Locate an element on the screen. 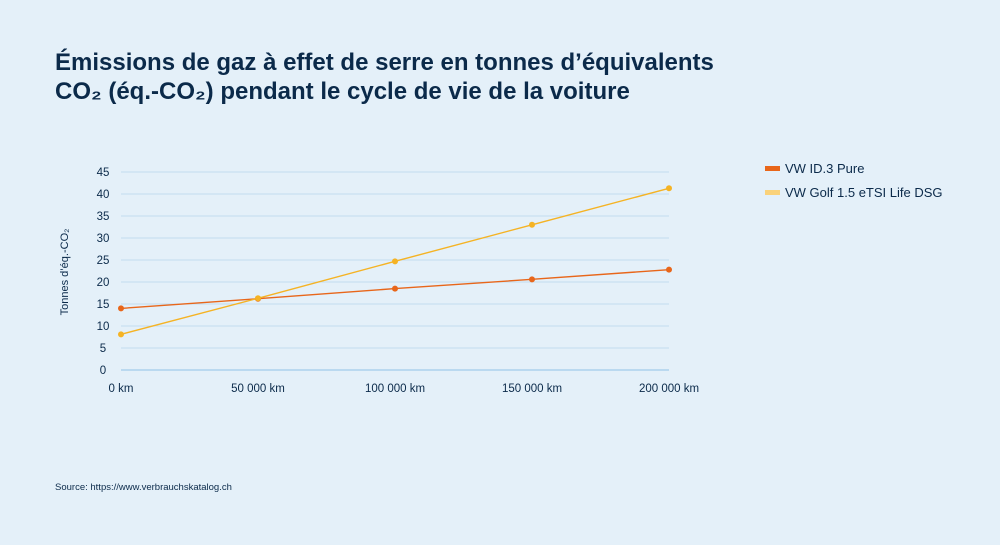 The height and width of the screenshot is (545, 1000). x-tick-label: 50 000 km is located at coordinates (258, 389).